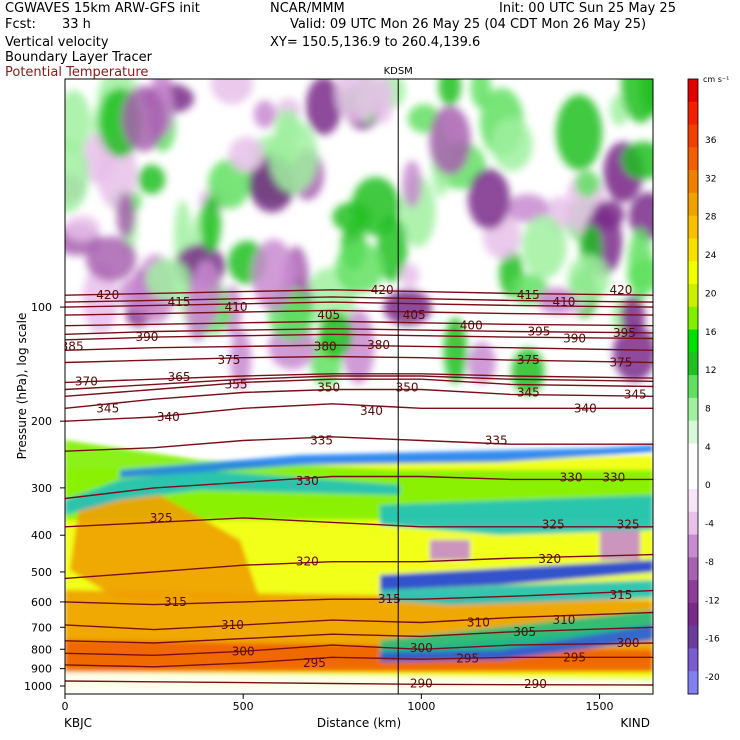  I want to click on theta-label: 305, so click(524, 632).